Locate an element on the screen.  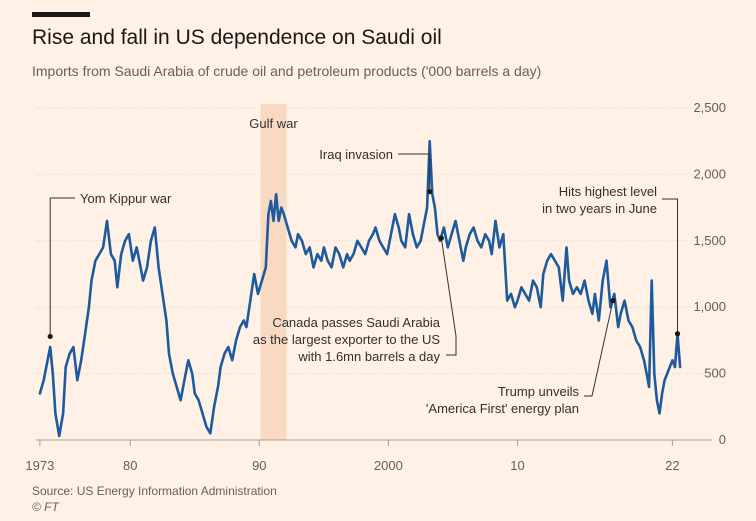
y-tick-label: 1,500 is located at coordinates (709, 240).